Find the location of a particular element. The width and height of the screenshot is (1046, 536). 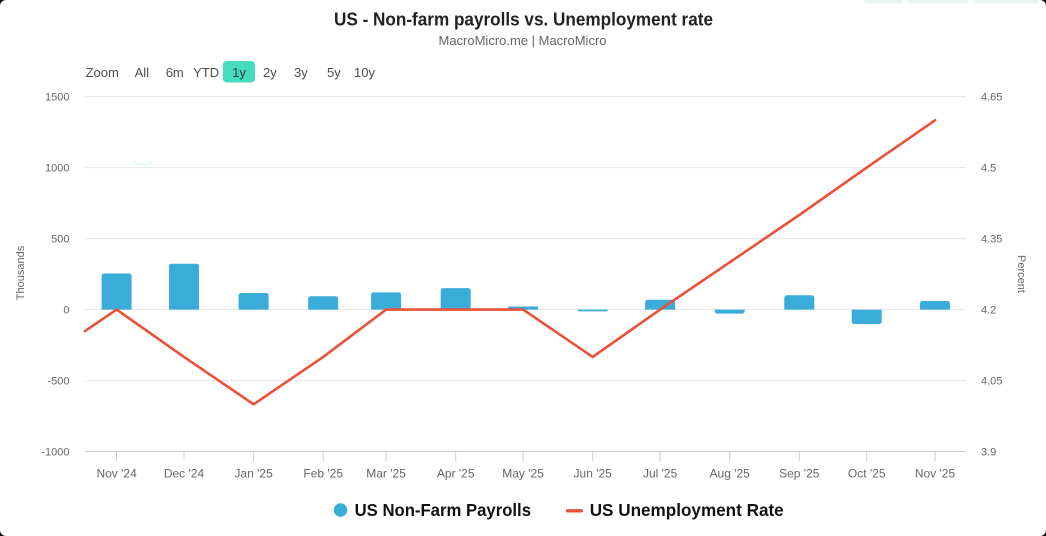

svg-text: 0 is located at coordinates (66, 311).